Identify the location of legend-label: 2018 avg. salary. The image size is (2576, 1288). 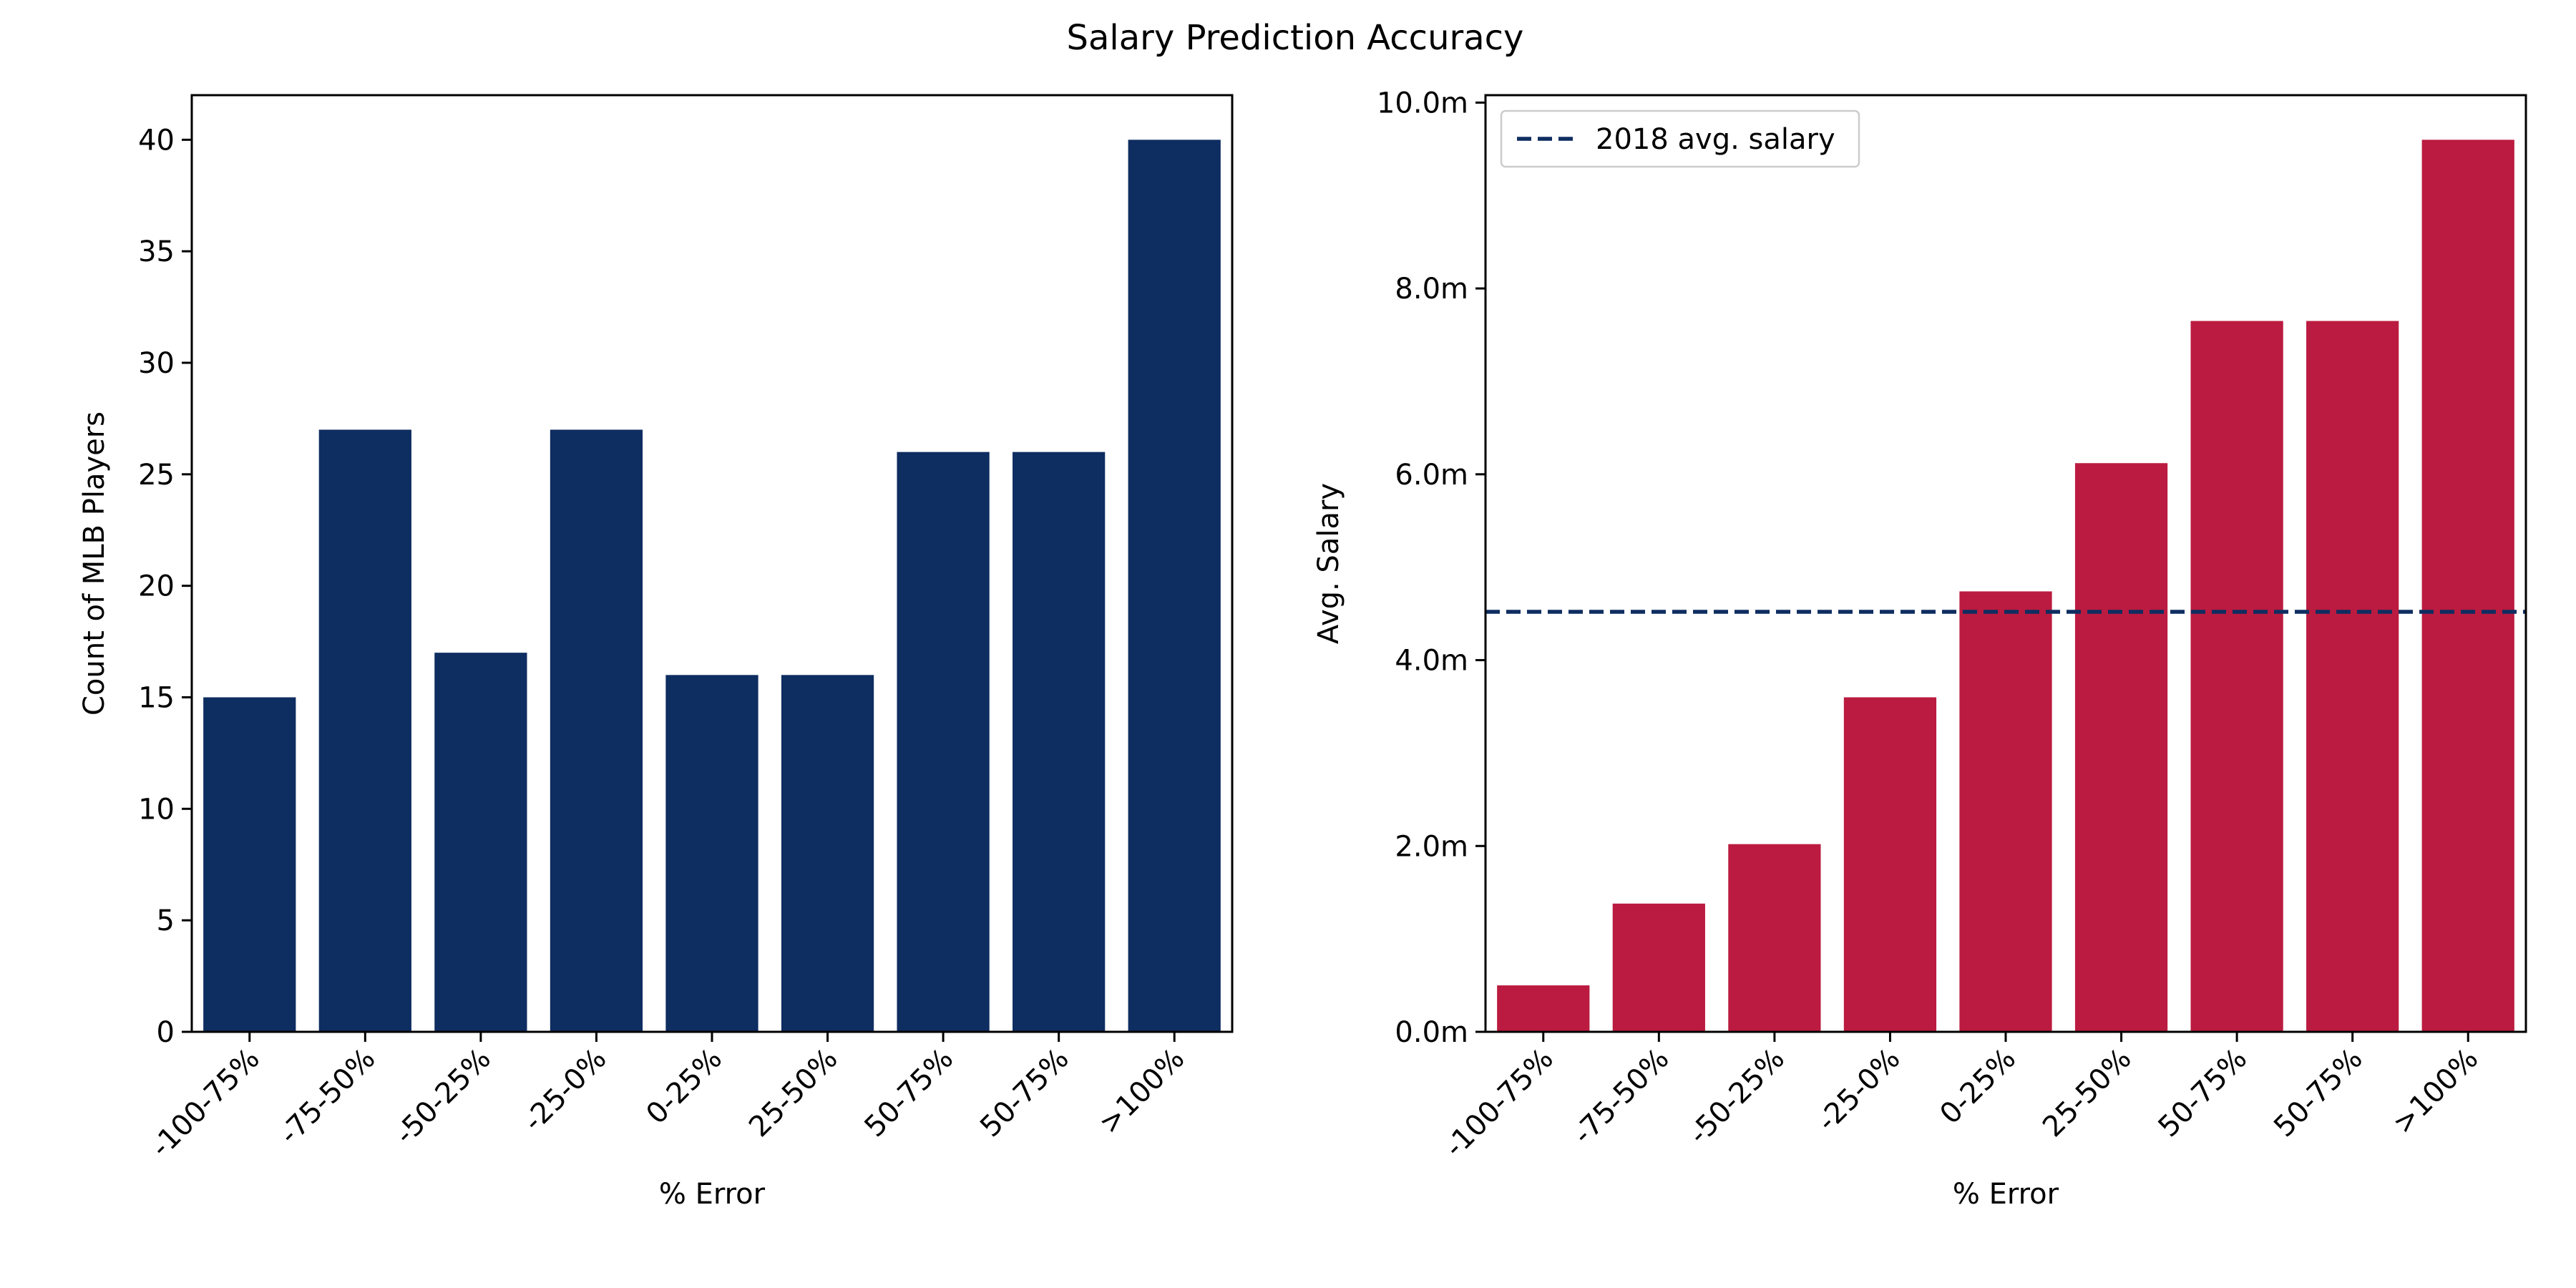
(1715, 139).